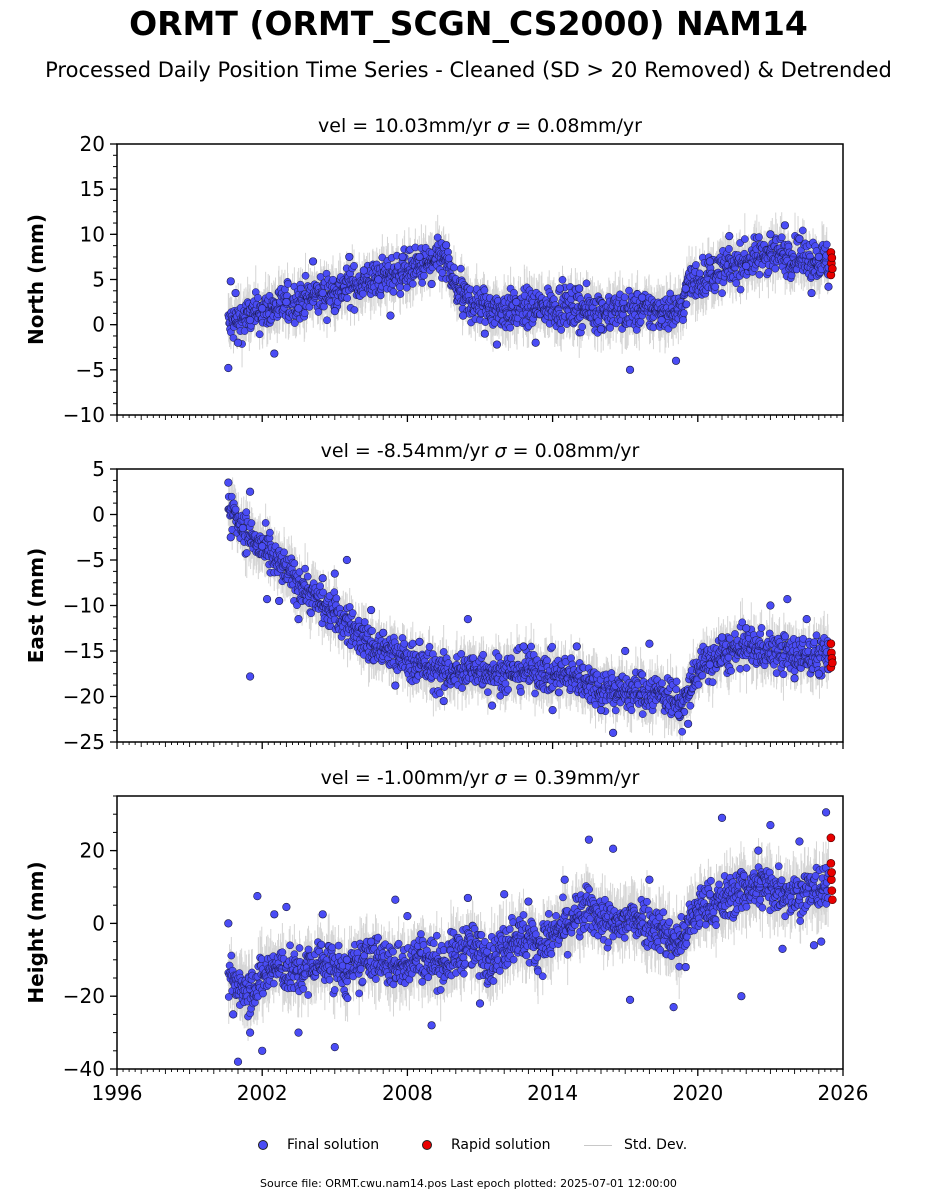 This screenshot has height=1200, width=937. What do you see at coordinates (90, 370) in the screenshot?
I see `y-tick-label: −5` at bounding box center [90, 370].